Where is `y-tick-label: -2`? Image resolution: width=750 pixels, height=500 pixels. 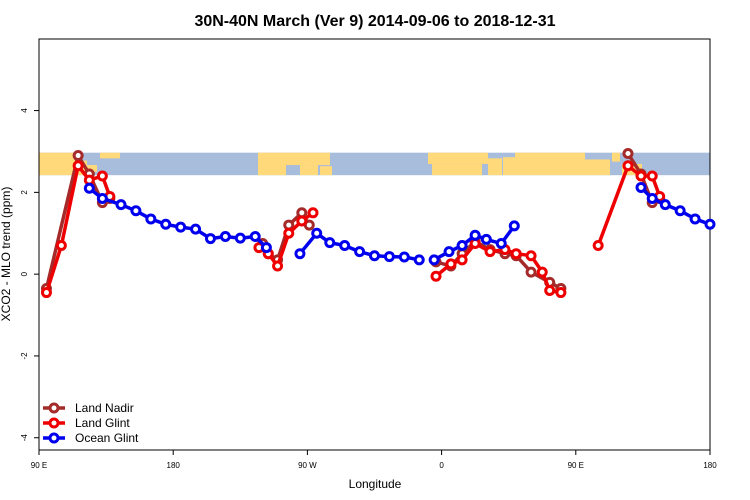 y-tick-label: -2 is located at coordinates (24, 356).